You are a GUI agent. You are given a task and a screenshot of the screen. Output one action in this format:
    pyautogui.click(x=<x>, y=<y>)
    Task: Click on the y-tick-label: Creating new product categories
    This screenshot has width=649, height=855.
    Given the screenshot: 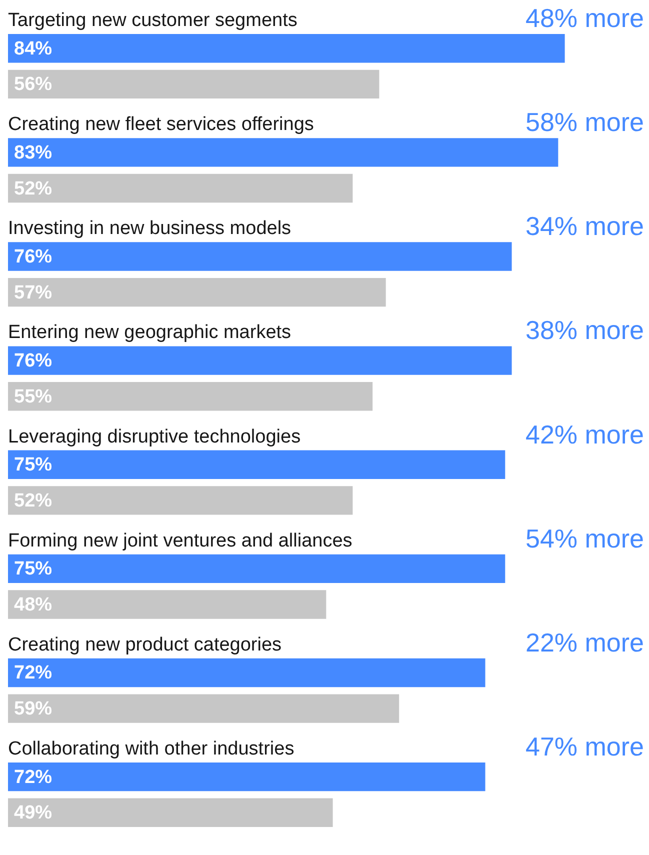 What is the action you would take?
    pyautogui.click(x=145, y=645)
    